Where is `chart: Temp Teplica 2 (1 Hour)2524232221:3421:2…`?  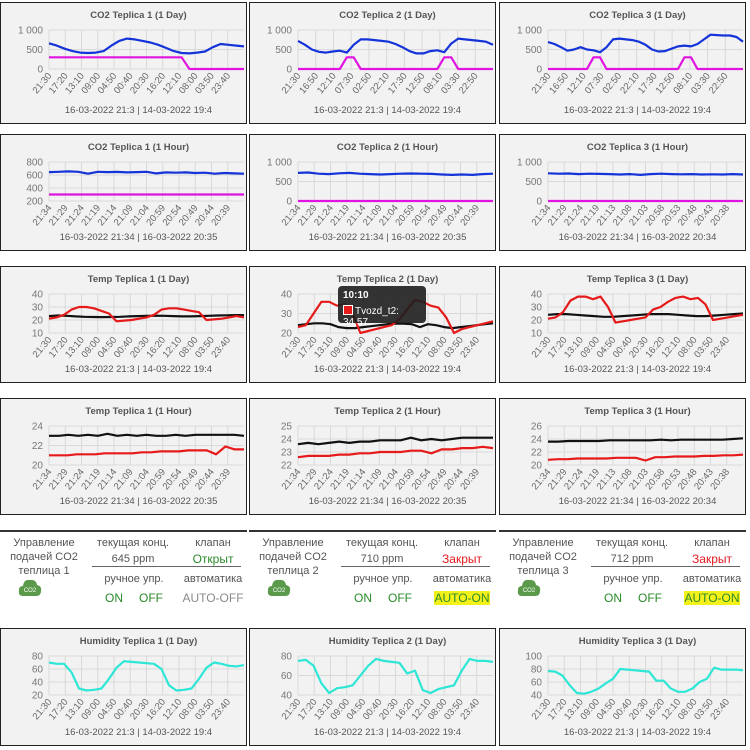
chart: Temp Teplica 2 (1 Hour)2524232221:3421:2… is located at coordinates (373, 457).